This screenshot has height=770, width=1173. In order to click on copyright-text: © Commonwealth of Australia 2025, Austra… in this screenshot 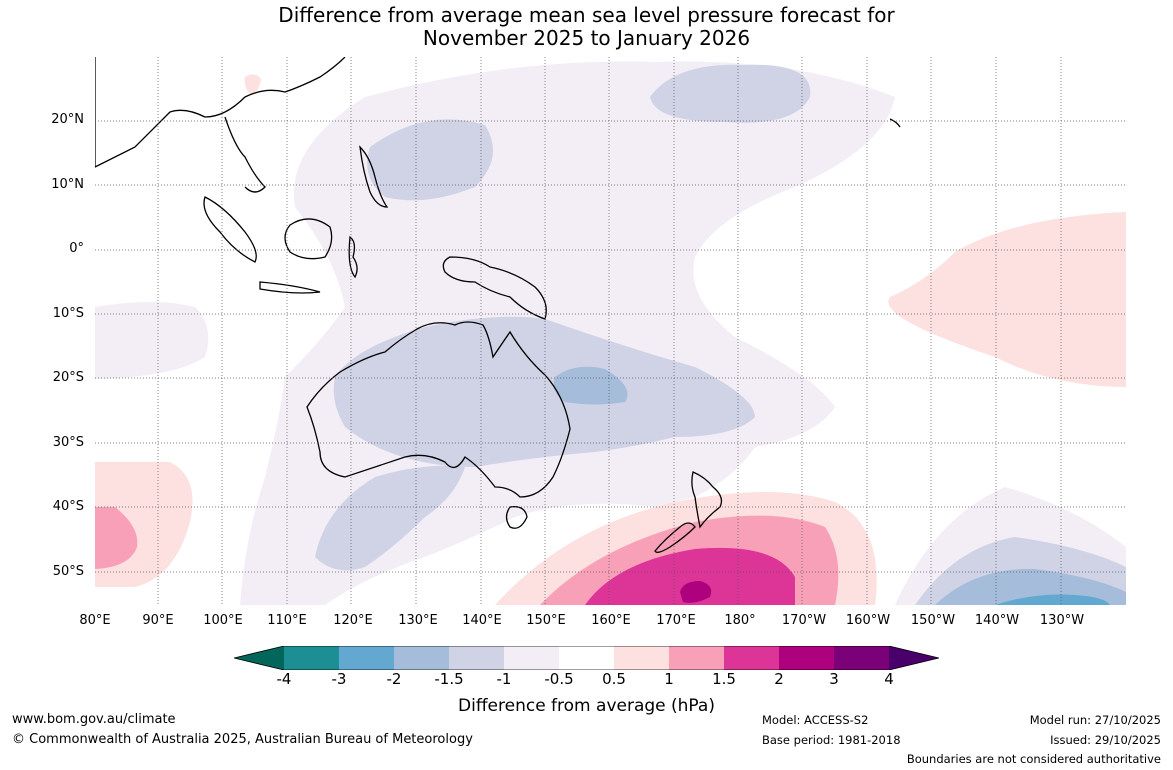, I will do `click(242, 739)`.